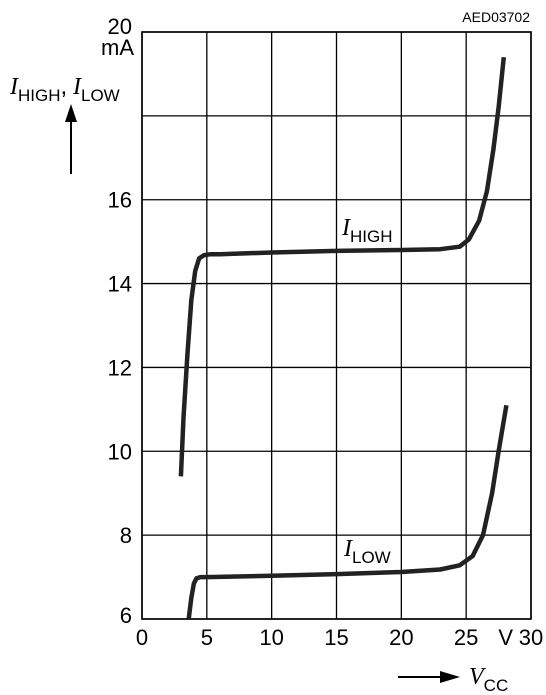 Image resolution: width=546 pixels, height=695 pixels. Describe the element at coordinates (367, 391) in the screenshot. I see `series-labels: IHIGH ILOW` at that location.